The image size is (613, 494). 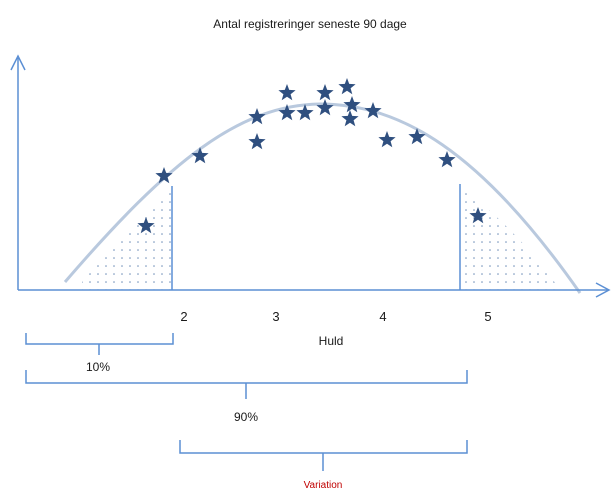 I want to click on upper-tail-area, so click(x=510, y=238).